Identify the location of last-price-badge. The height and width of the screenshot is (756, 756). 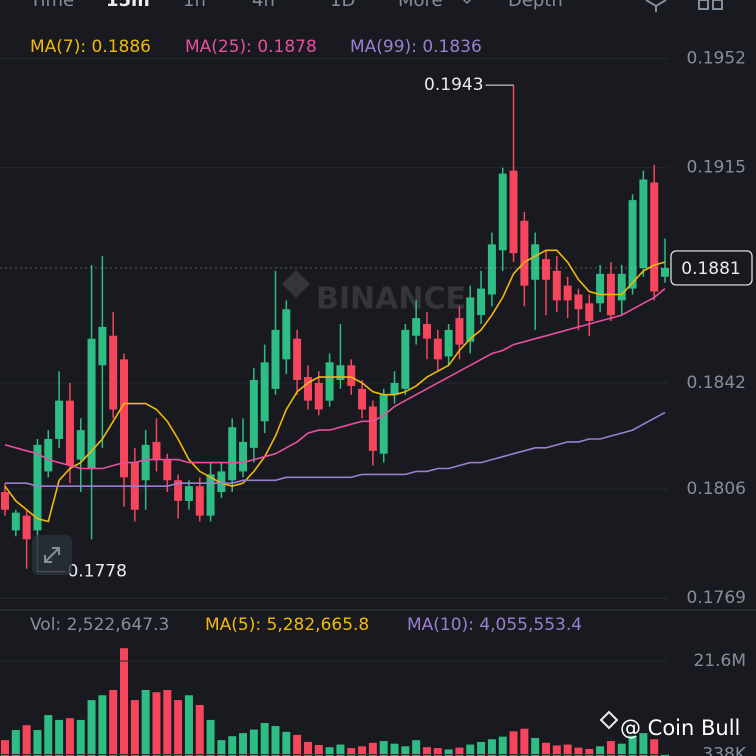
(711, 268).